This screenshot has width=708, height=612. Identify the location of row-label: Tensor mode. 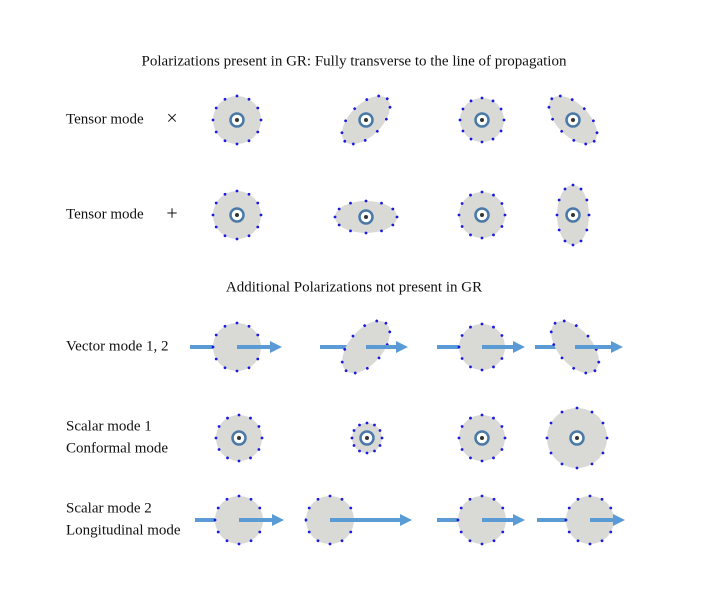
(105, 119).